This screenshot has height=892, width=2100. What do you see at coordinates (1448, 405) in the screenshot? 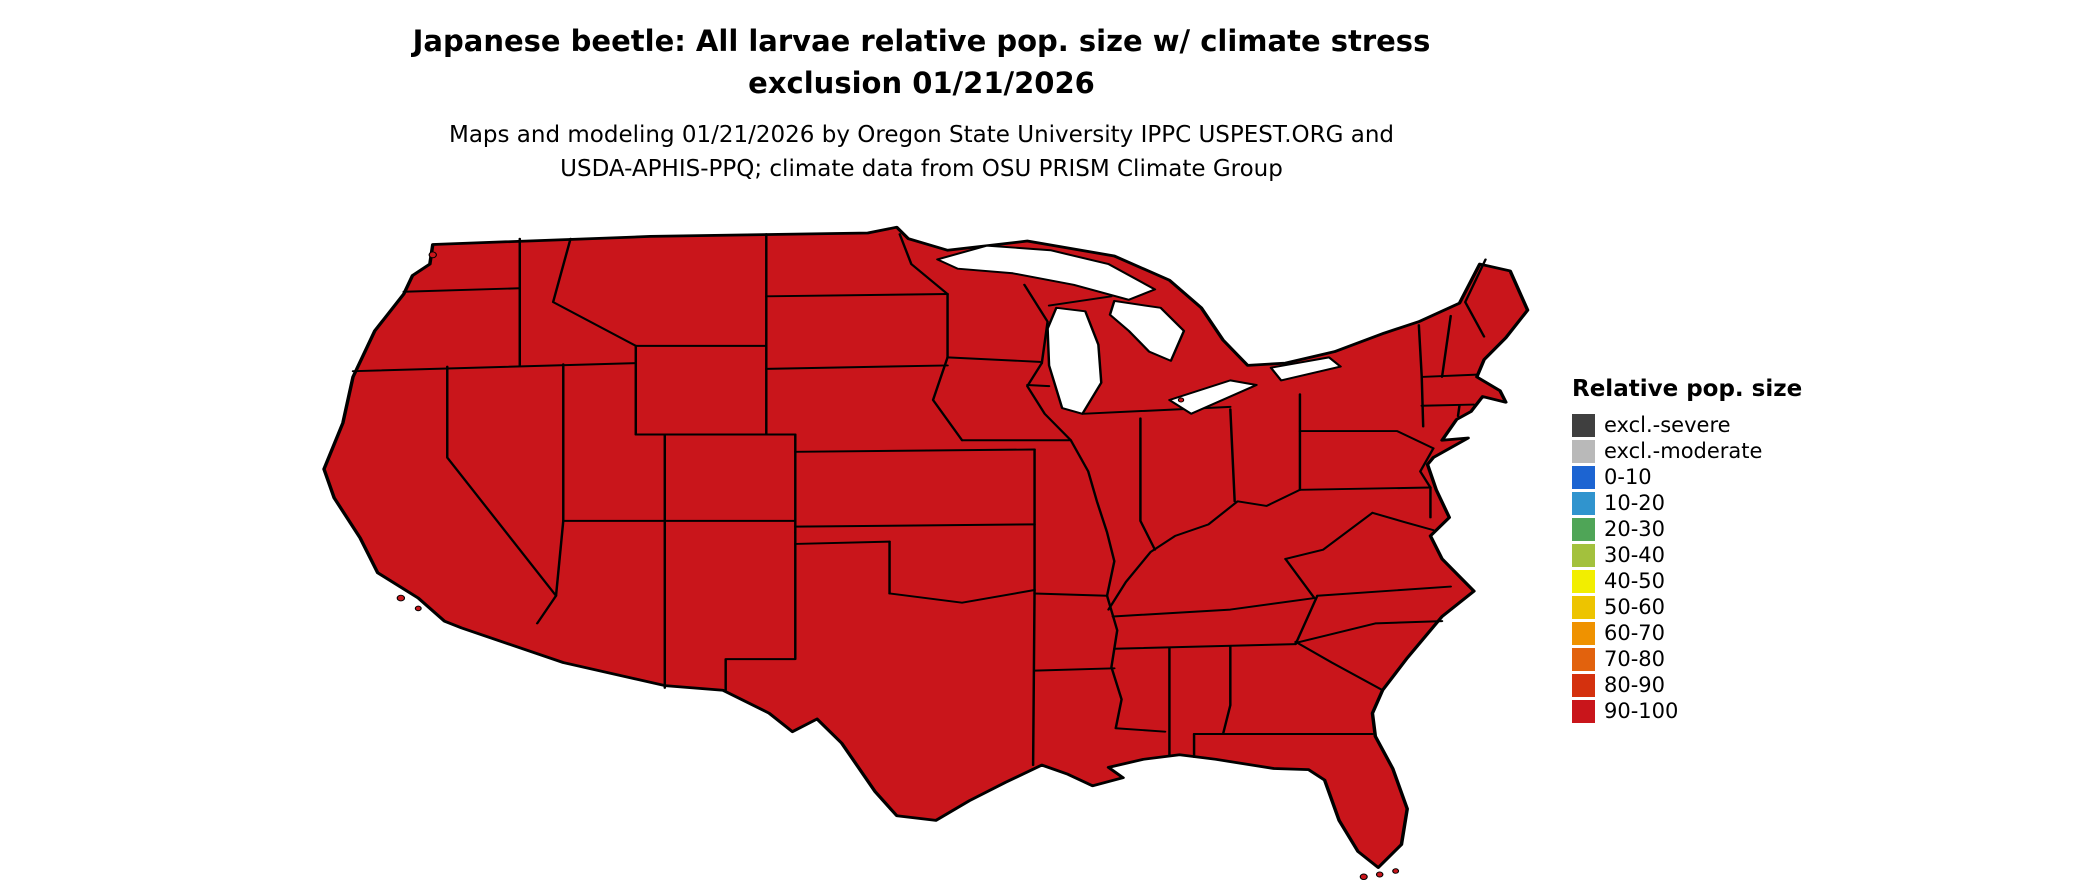
I see `state-border-ma-south` at bounding box center [1448, 405].